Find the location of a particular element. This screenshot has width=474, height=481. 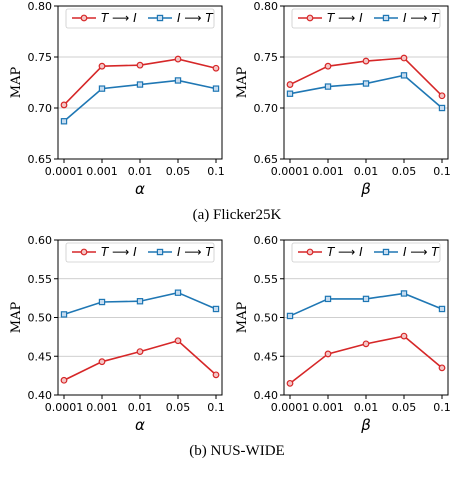

y-tick-label: 0.75 is located at coordinates (40, 57).